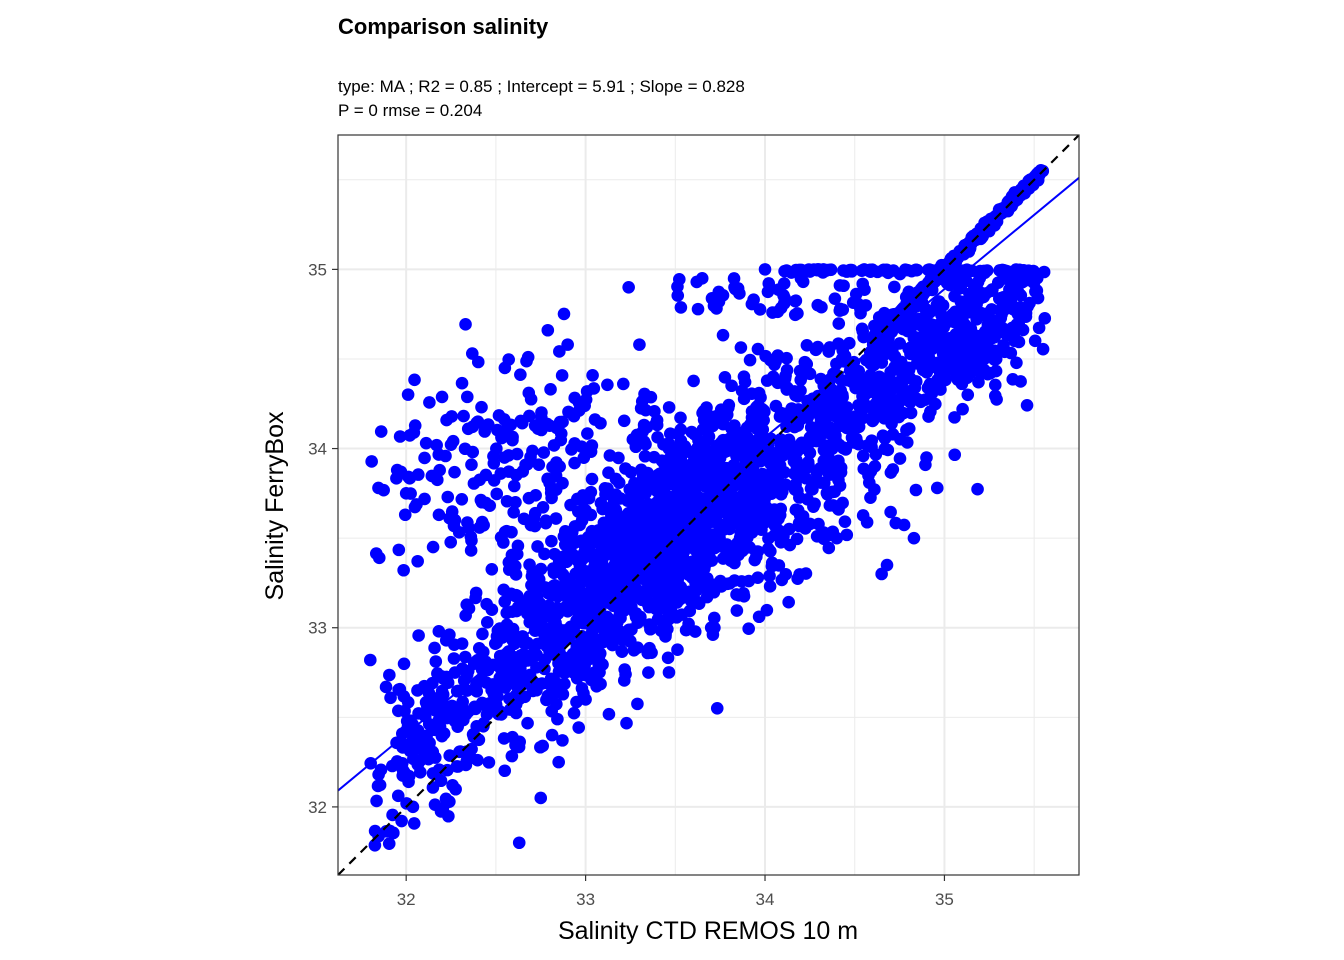 The image size is (1344, 960). What do you see at coordinates (317, 269) in the screenshot?
I see `y-tick-label: 35` at bounding box center [317, 269].